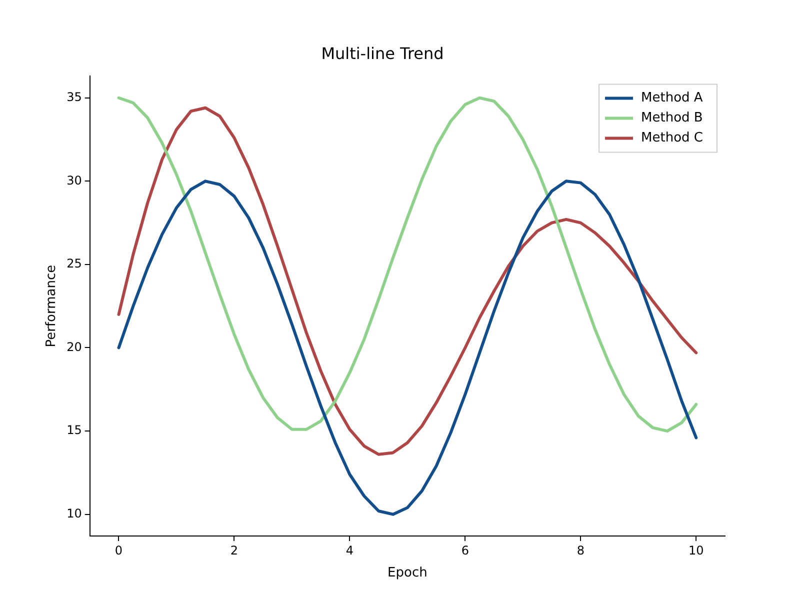  Describe the element at coordinates (672, 138) in the screenshot. I see `legend-label: Method C` at that location.